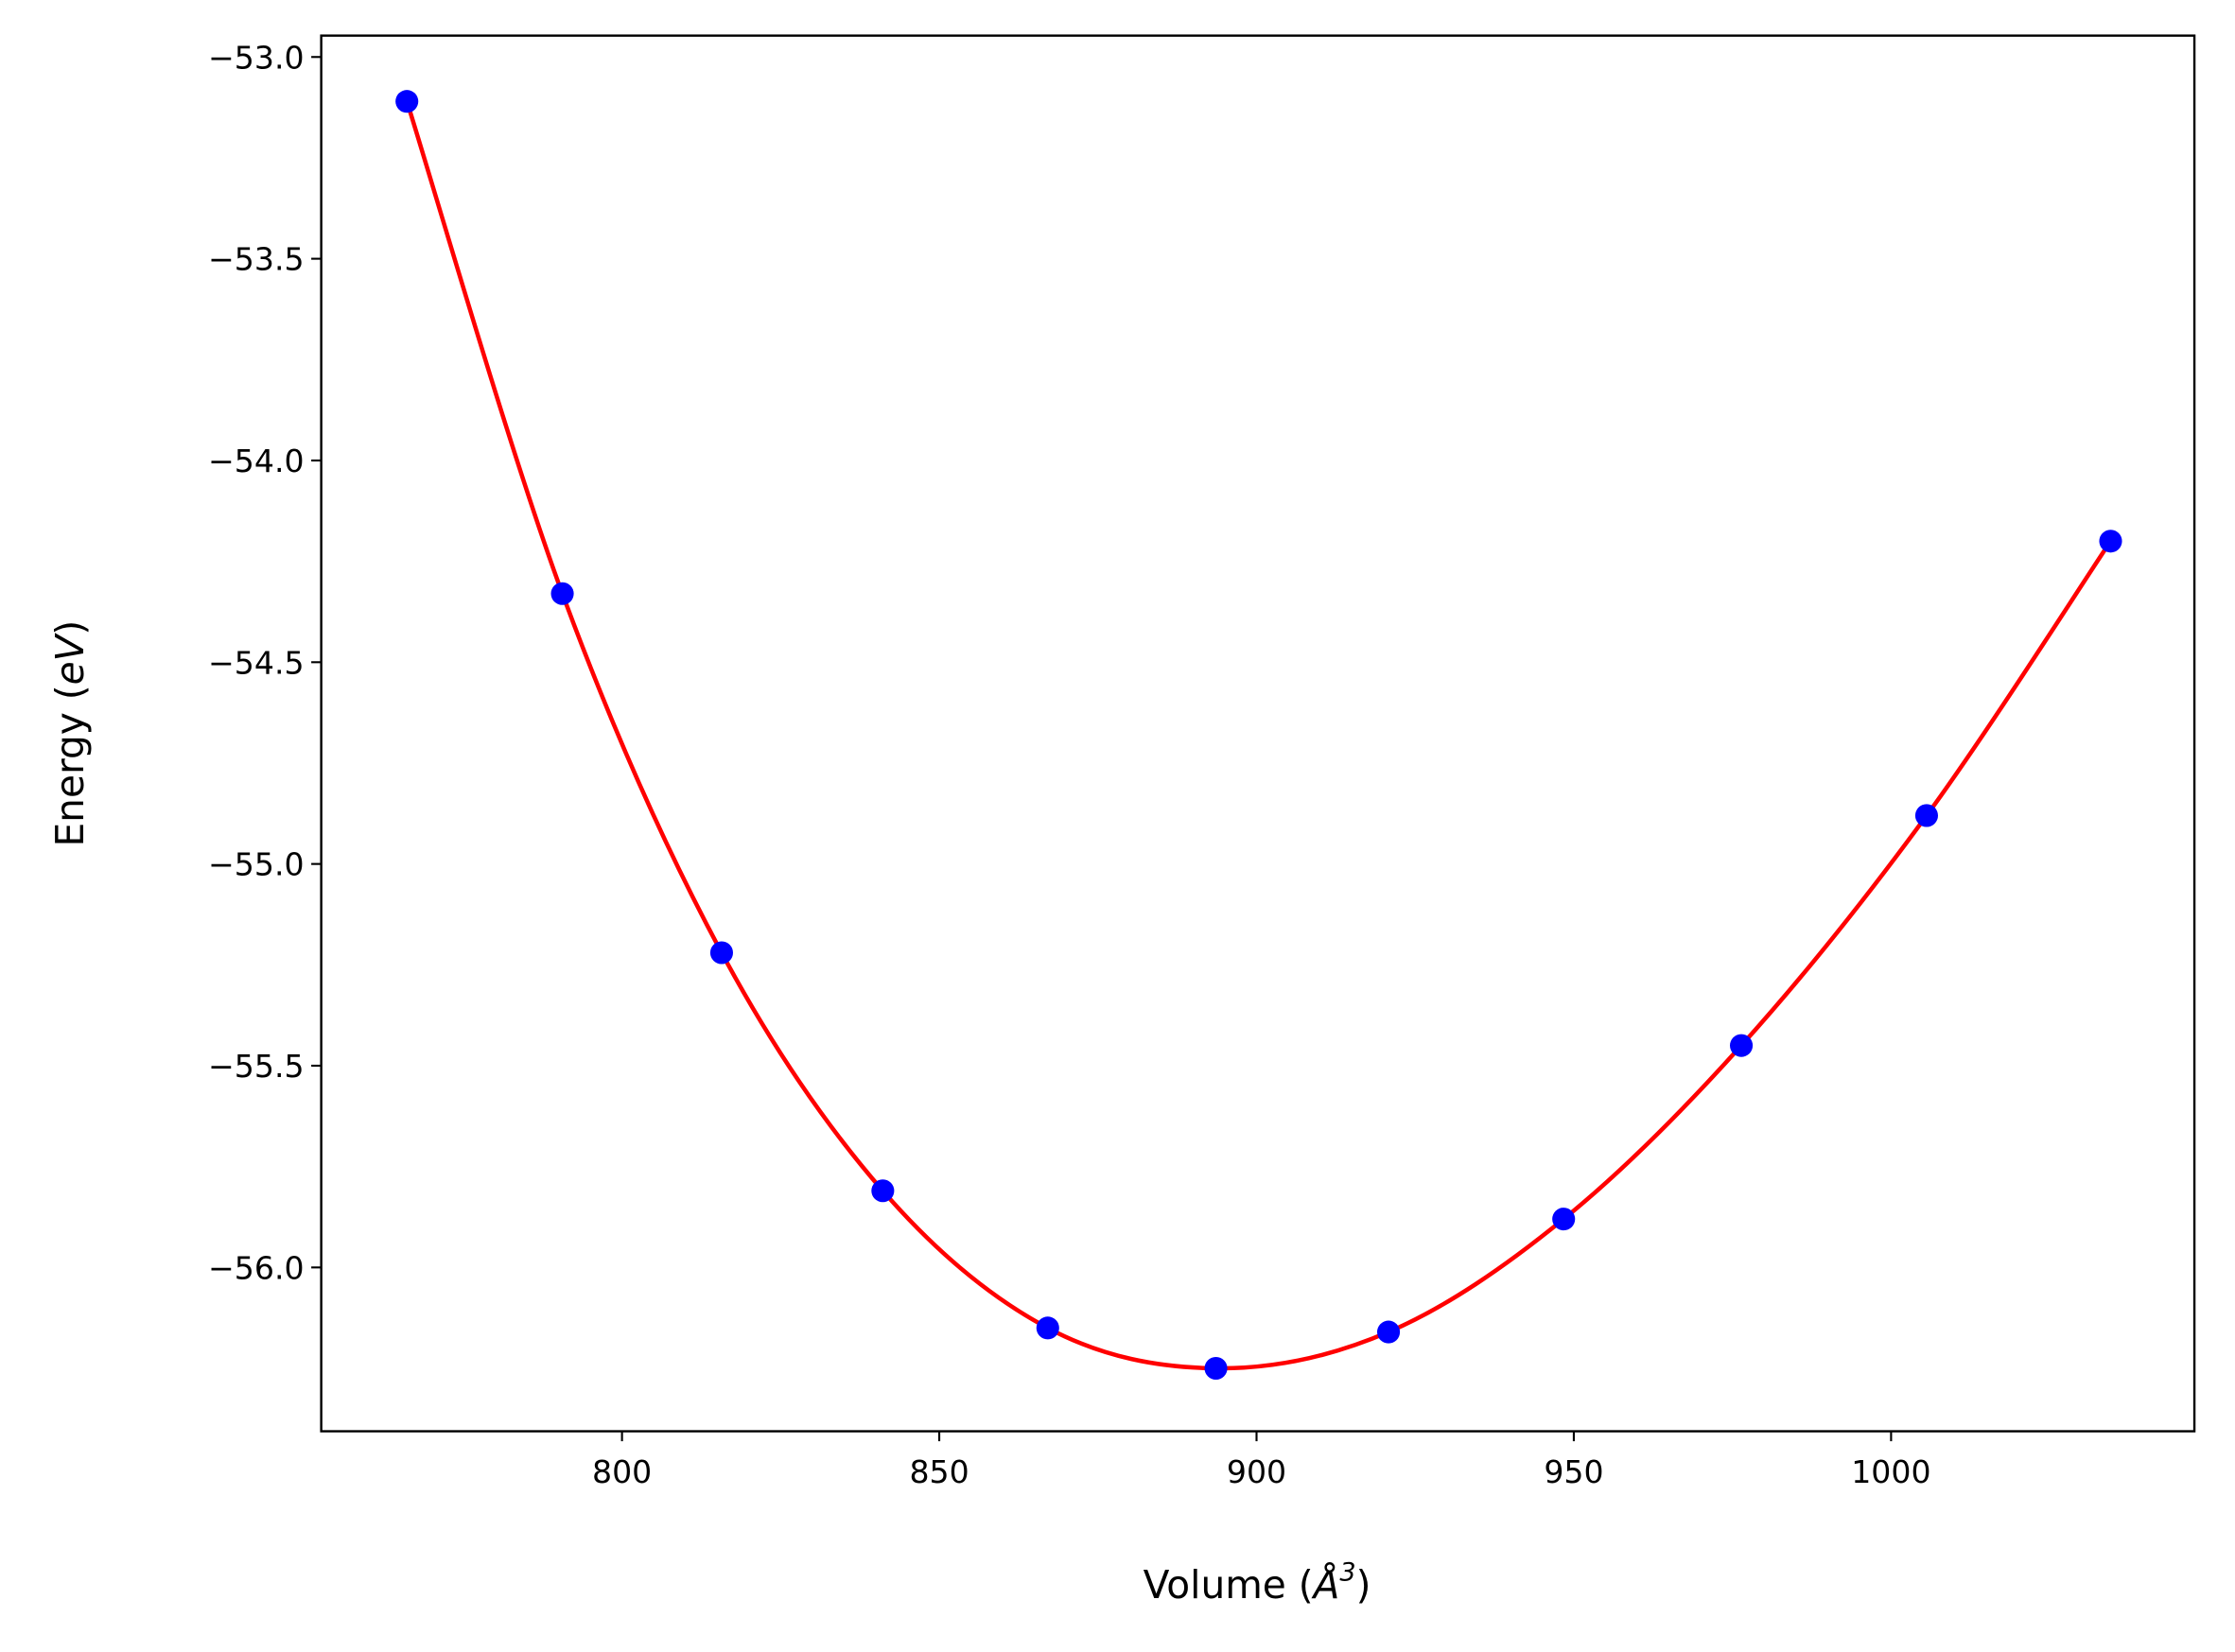 The width and height of the screenshot is (2235, 1652). What do you see at coordinates (1573, 1472) in the screenshot?
I see `x-tick-label: 950` at bounding box center [1573, 1472].